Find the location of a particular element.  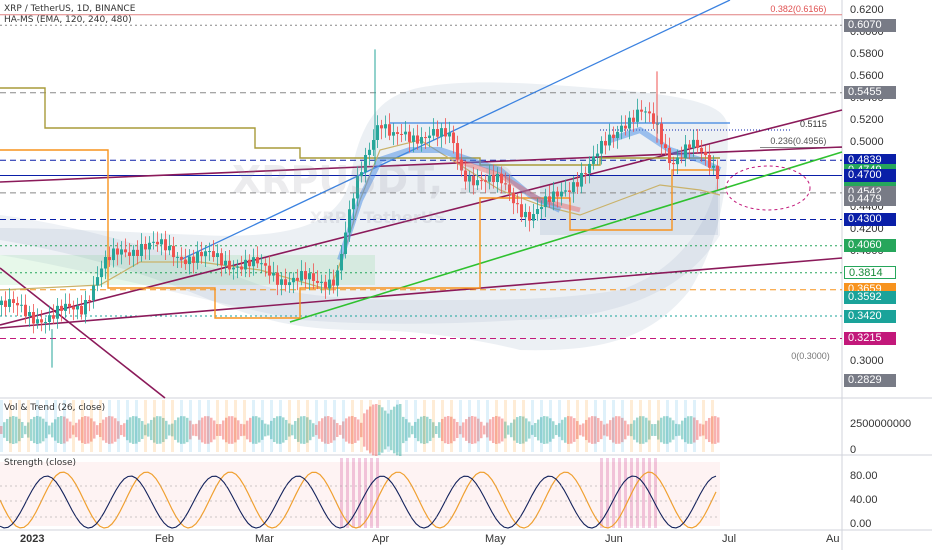

channel-lower-line is located at coordinates (421, 293).